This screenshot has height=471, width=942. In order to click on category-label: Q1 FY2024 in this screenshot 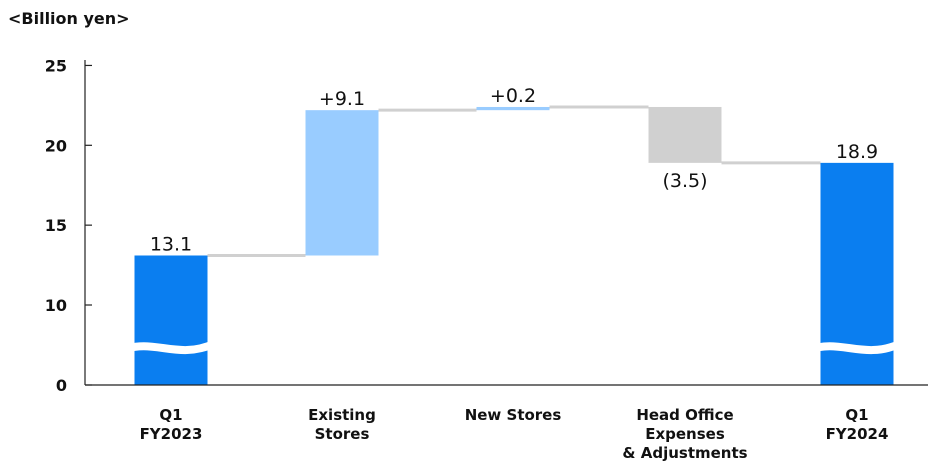, I will do `click(857, 424)`.